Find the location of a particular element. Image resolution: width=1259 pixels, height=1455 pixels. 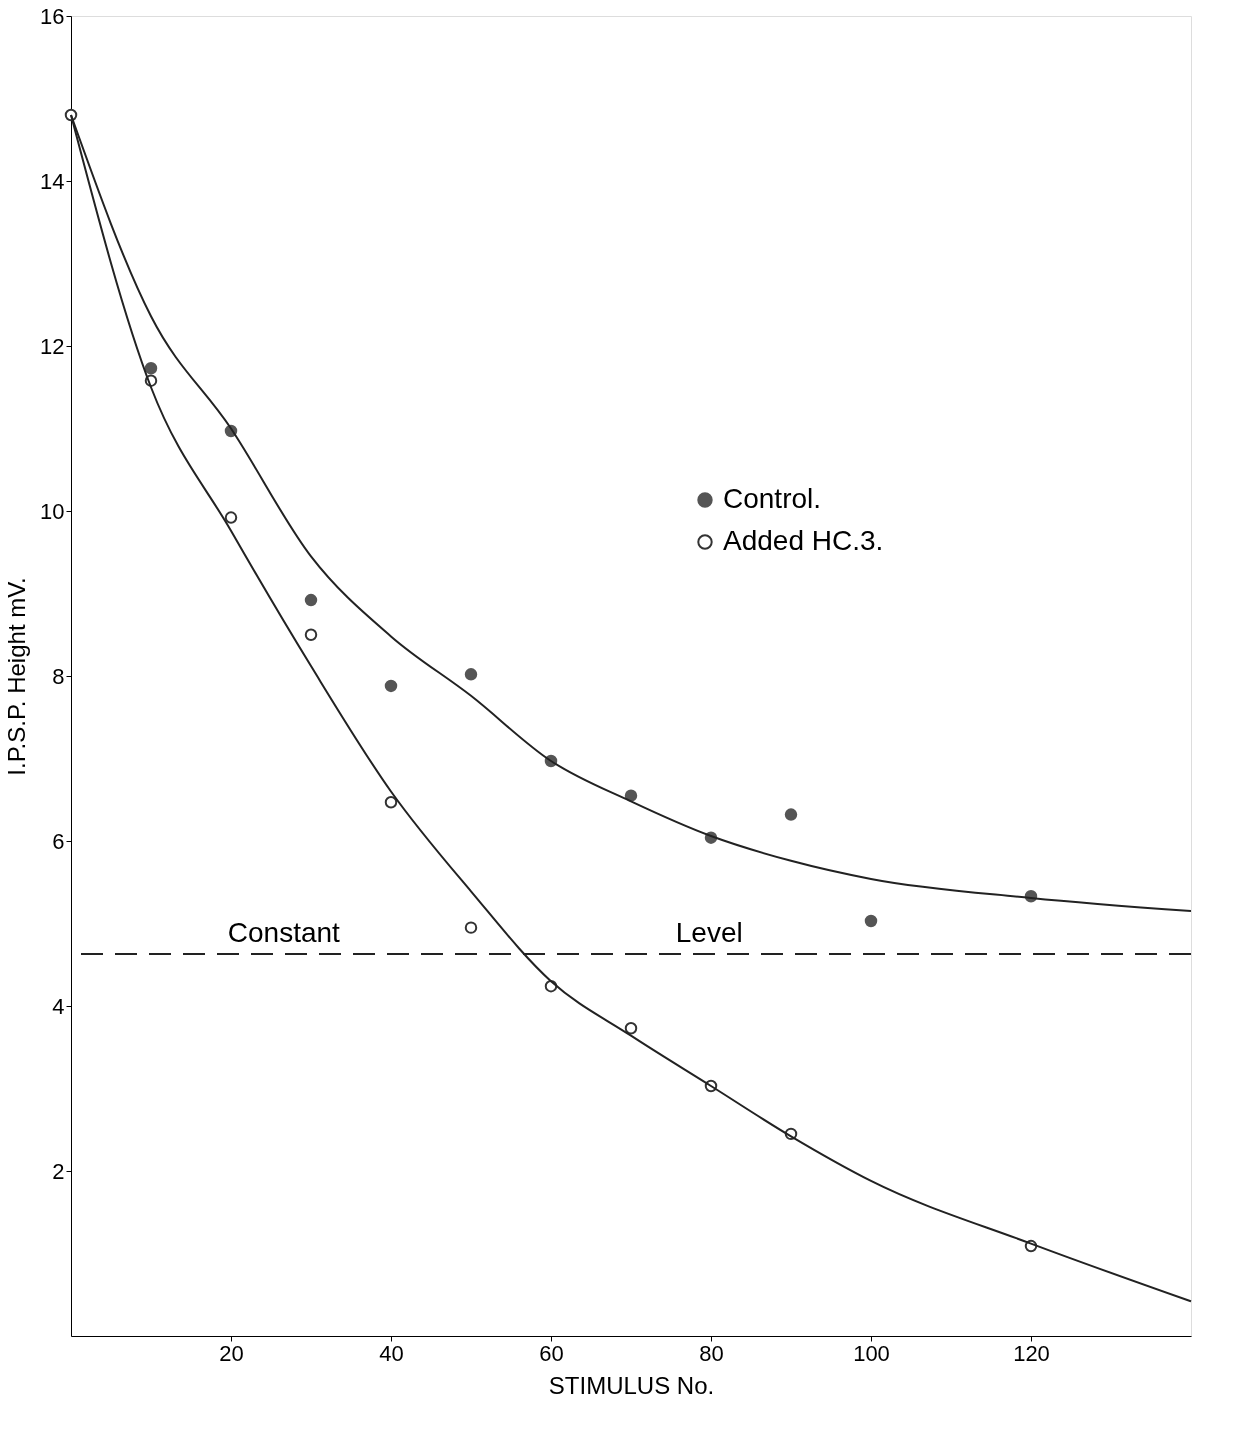

y-tick-label: 6 is located at coordinates (58, 841).